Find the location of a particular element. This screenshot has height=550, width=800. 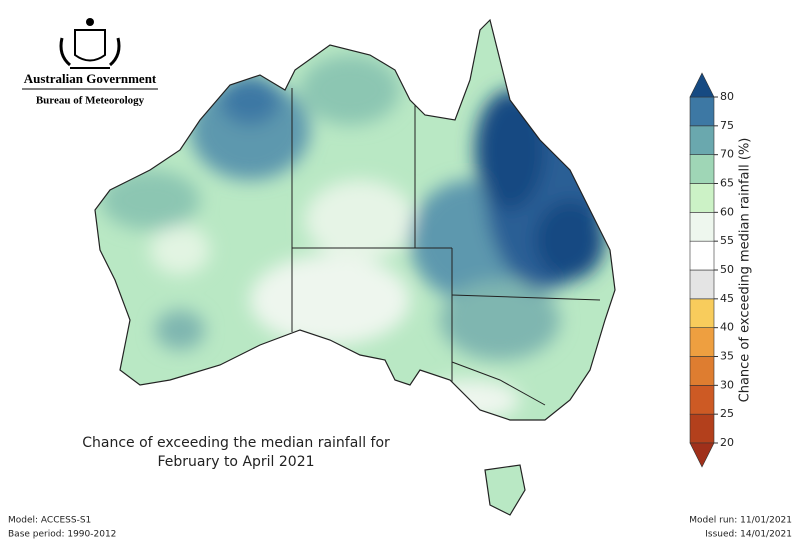

colorbar-tick-label: 65 is located at coordinates (727, 183).